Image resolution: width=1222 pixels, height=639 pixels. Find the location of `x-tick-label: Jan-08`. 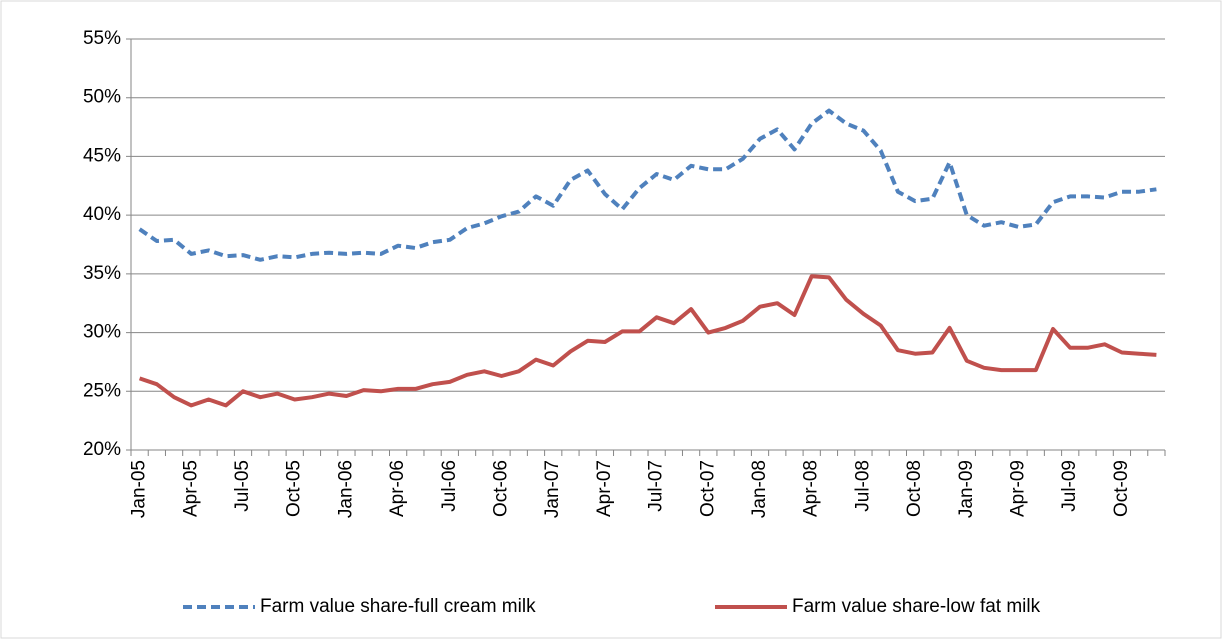

x-tick-label: Jan-08 is located at coordinates (759, 489).